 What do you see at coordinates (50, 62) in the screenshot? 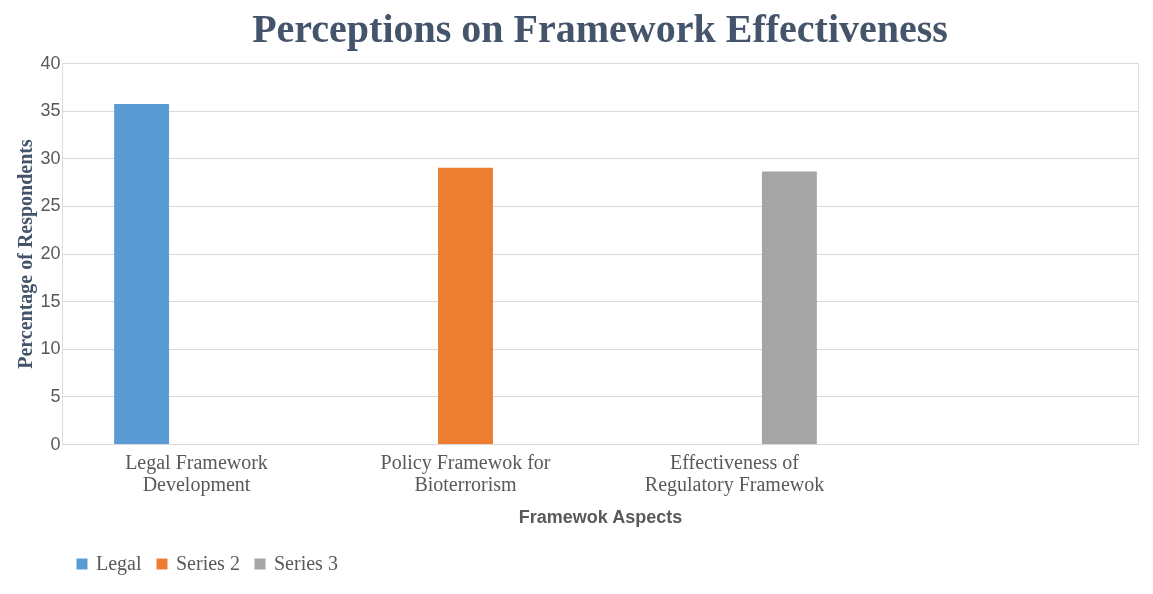
I see `y-tick-label: 40` at bounding box center [50, 62].